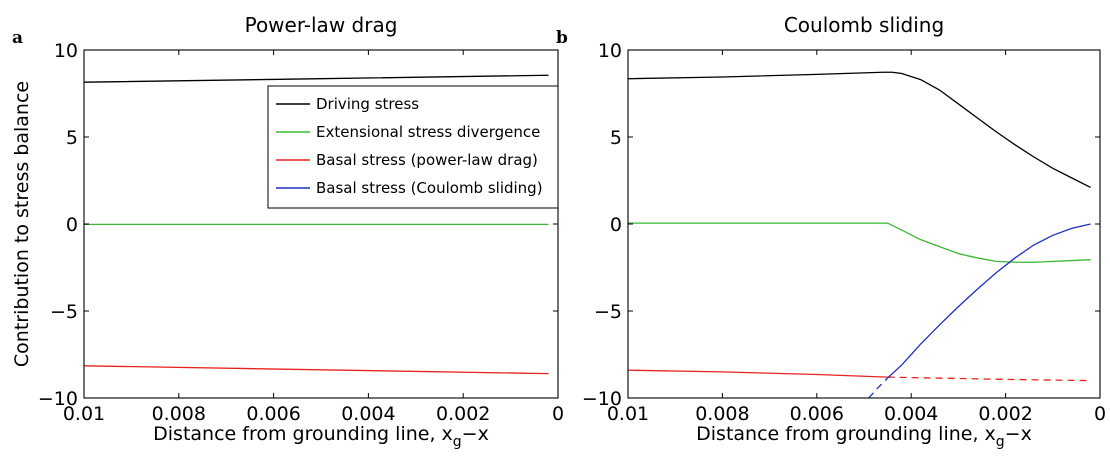  What do you see at coordinates (367, 104) in the screenshot?
I see `legend-entry: Driving stress` at bounding box center [367, 104].